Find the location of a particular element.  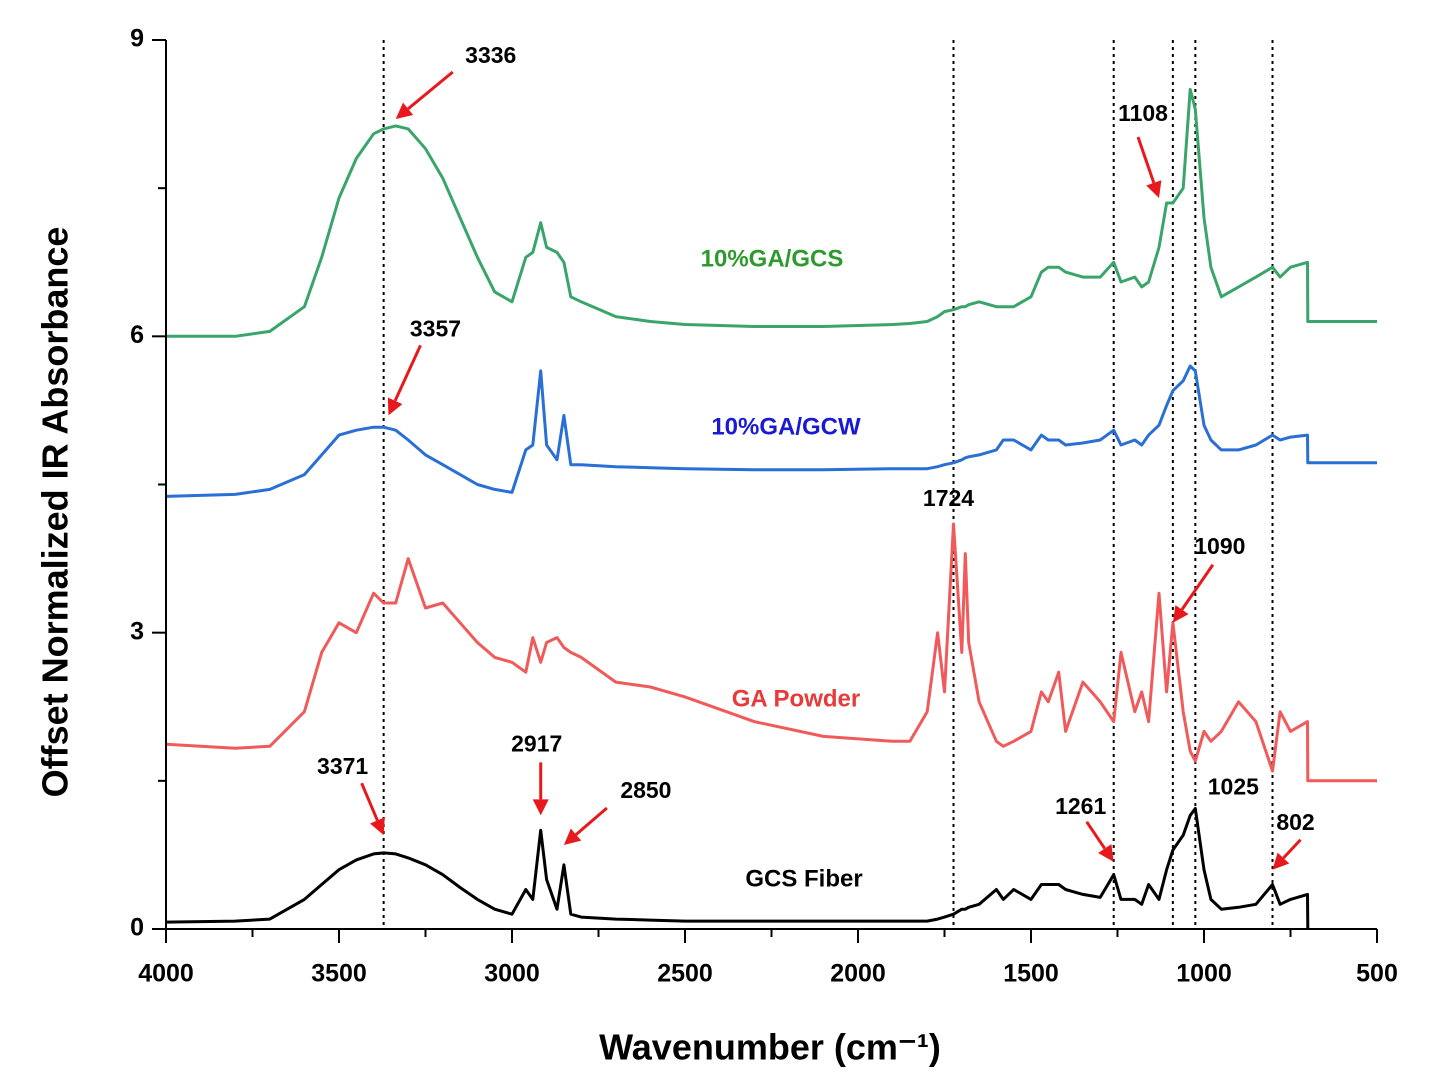

y-tick-label: 9 is located at coordinates (137, 39).